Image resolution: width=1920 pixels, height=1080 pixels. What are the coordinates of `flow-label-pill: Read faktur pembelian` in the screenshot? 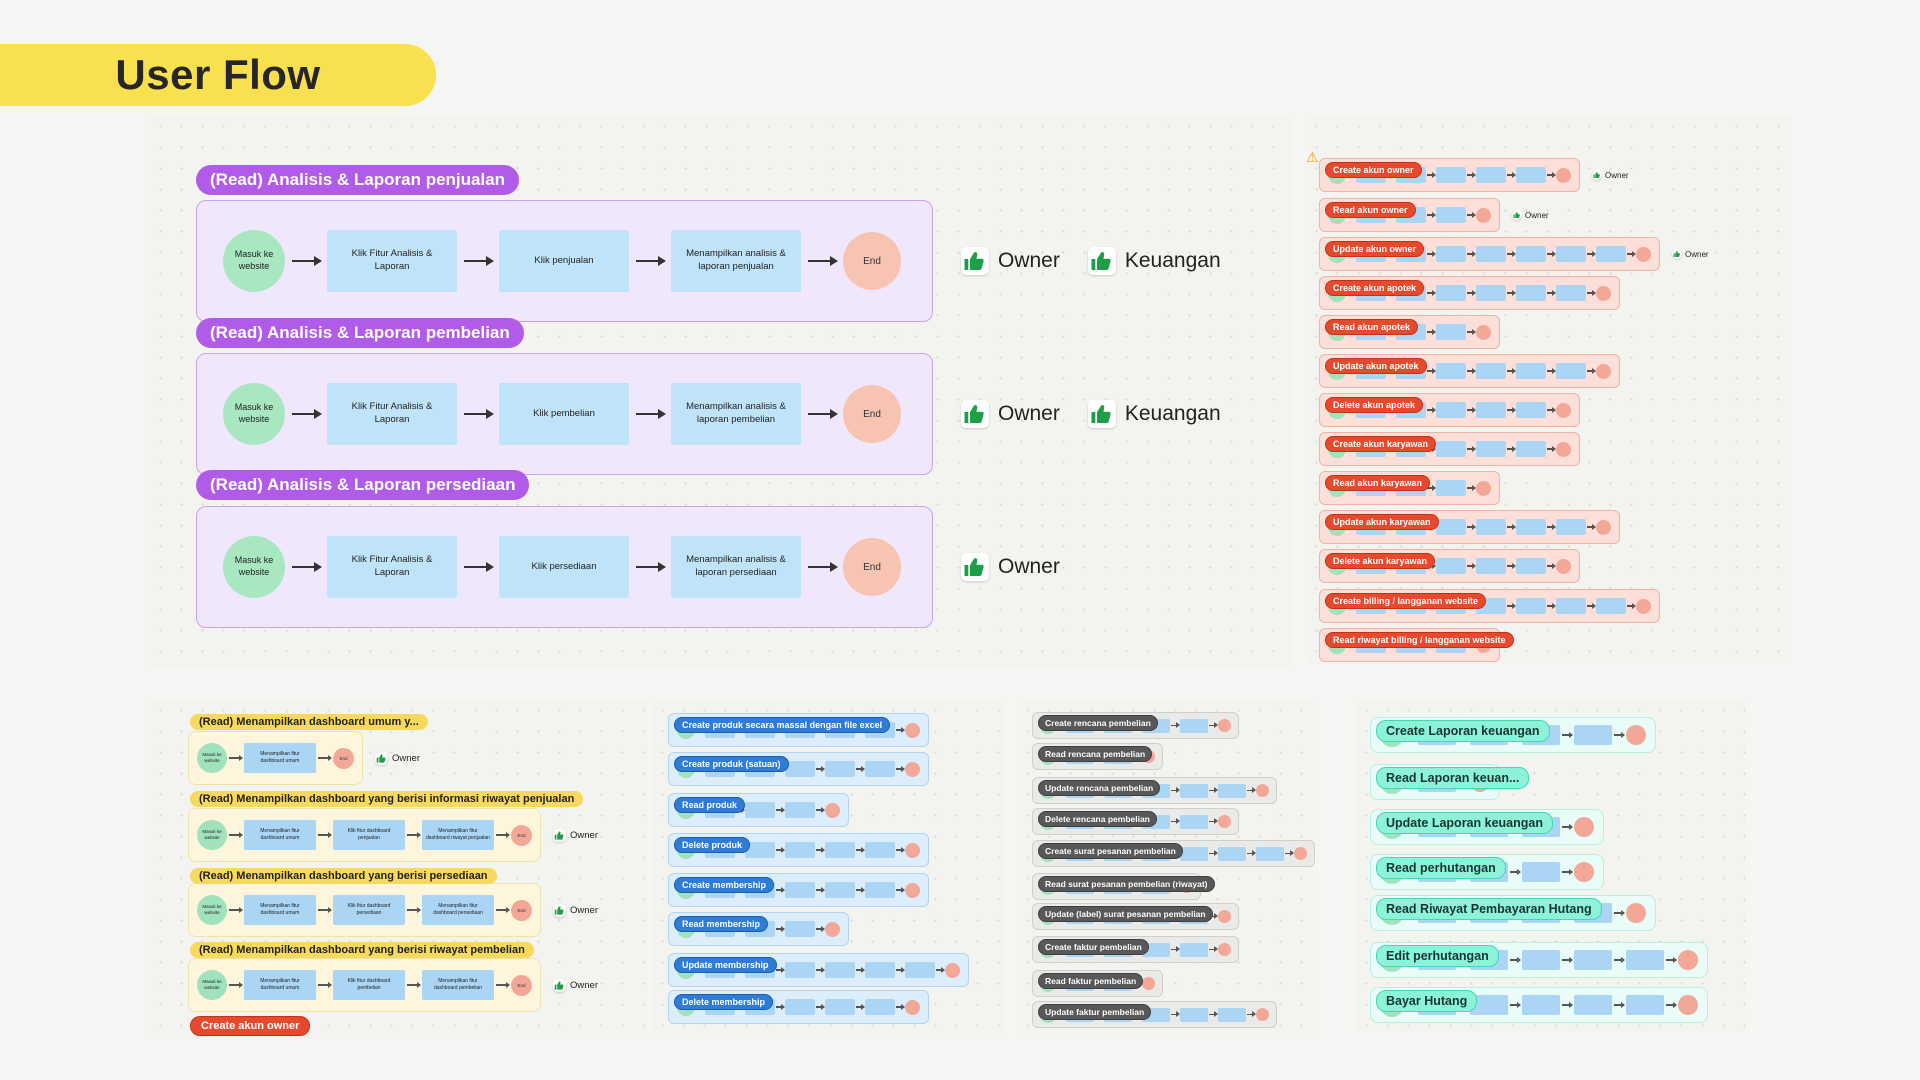 It's located at (1091, 981).